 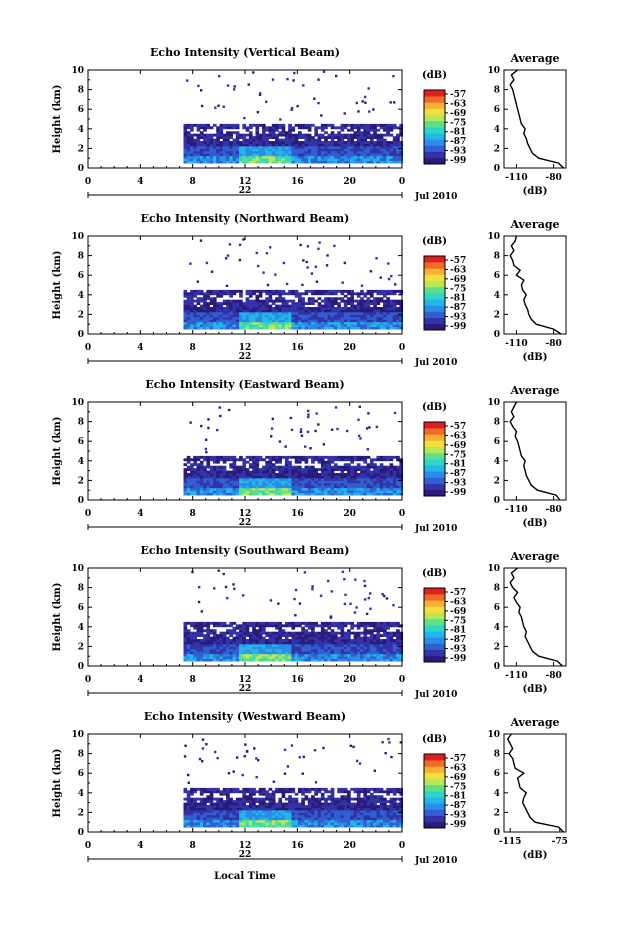 I want to click on profile-x-tick-label: -115, so click(x=510, y=842).